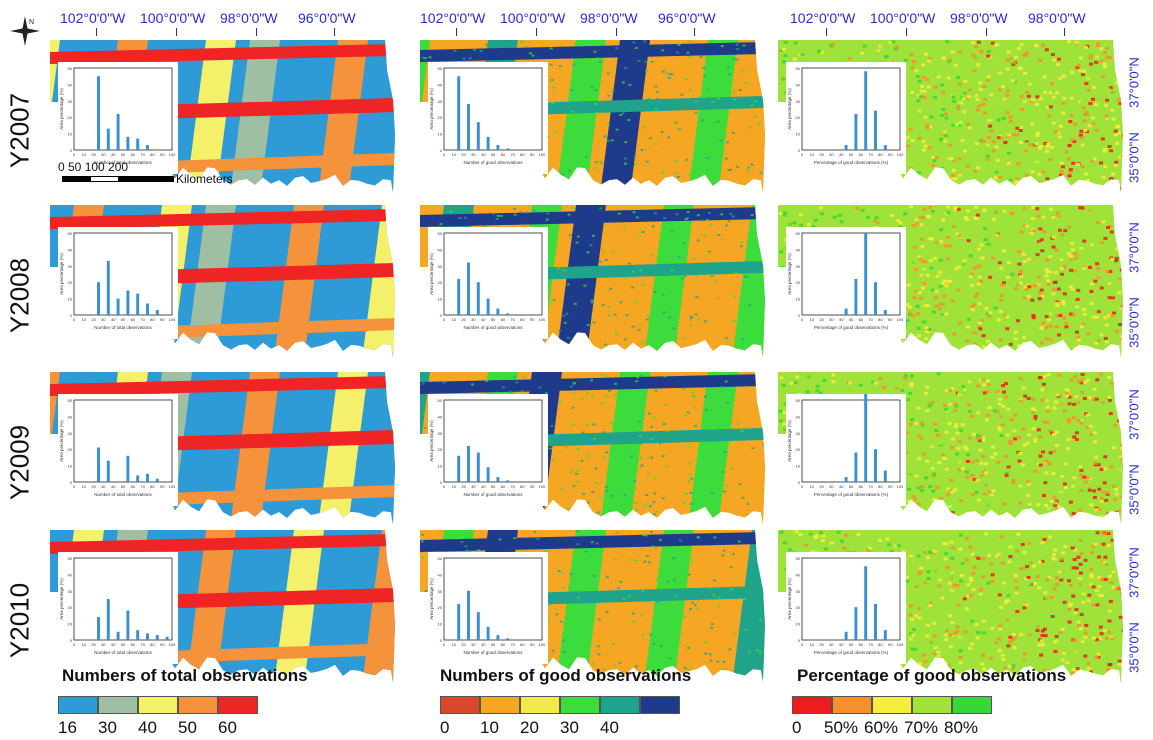 This screenshot has width=1153, height=740. I want to click on scale-bar-graphic, so click(118, 179).